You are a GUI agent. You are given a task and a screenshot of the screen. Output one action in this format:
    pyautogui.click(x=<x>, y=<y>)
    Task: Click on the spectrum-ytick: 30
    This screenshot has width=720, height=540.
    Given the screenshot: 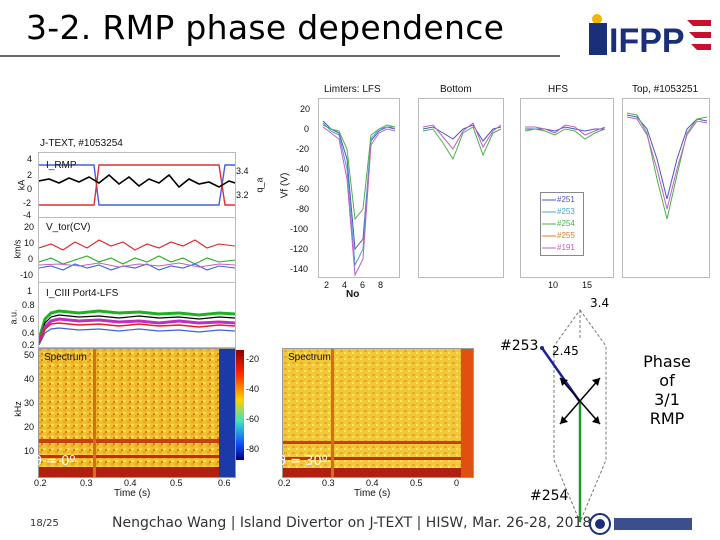 What is the action you would take?
    pyautogui.click(x=29, y=403)
    